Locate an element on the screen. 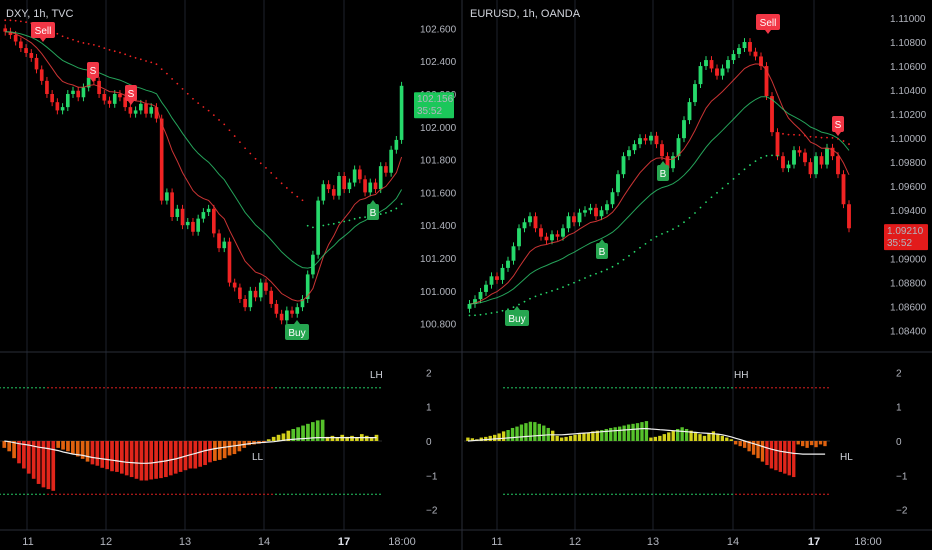  price-tick-1-6: 1.09800 is located at coordinates (908, 163).